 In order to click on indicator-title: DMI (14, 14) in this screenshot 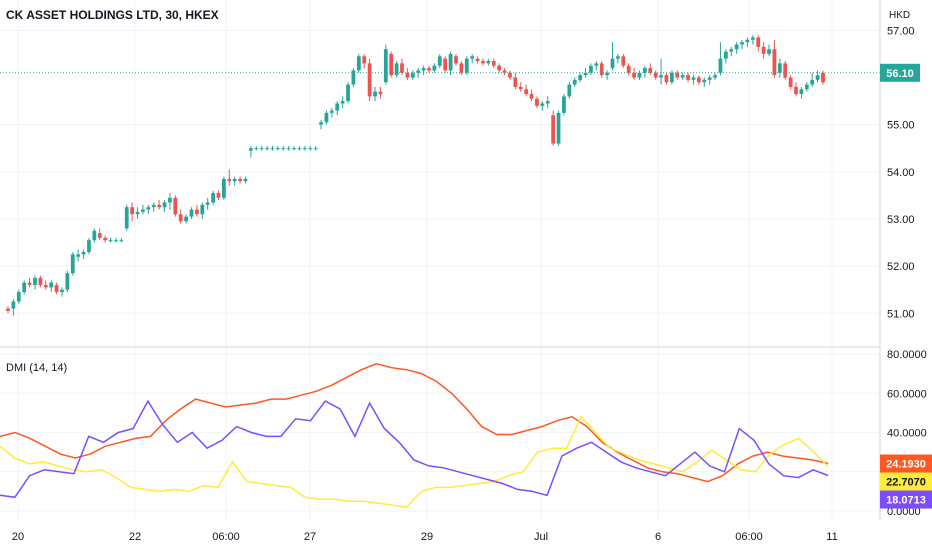, I will do `click(37, 368)`.